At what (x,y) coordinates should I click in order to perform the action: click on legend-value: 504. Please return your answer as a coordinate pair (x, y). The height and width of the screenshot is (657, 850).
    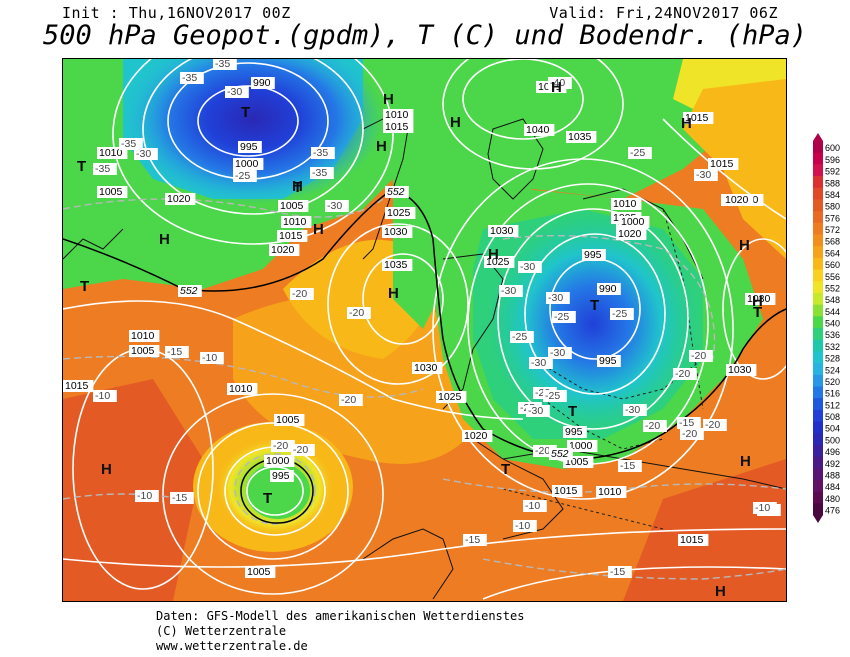
    Looking at the image, I should click on (832, 429).